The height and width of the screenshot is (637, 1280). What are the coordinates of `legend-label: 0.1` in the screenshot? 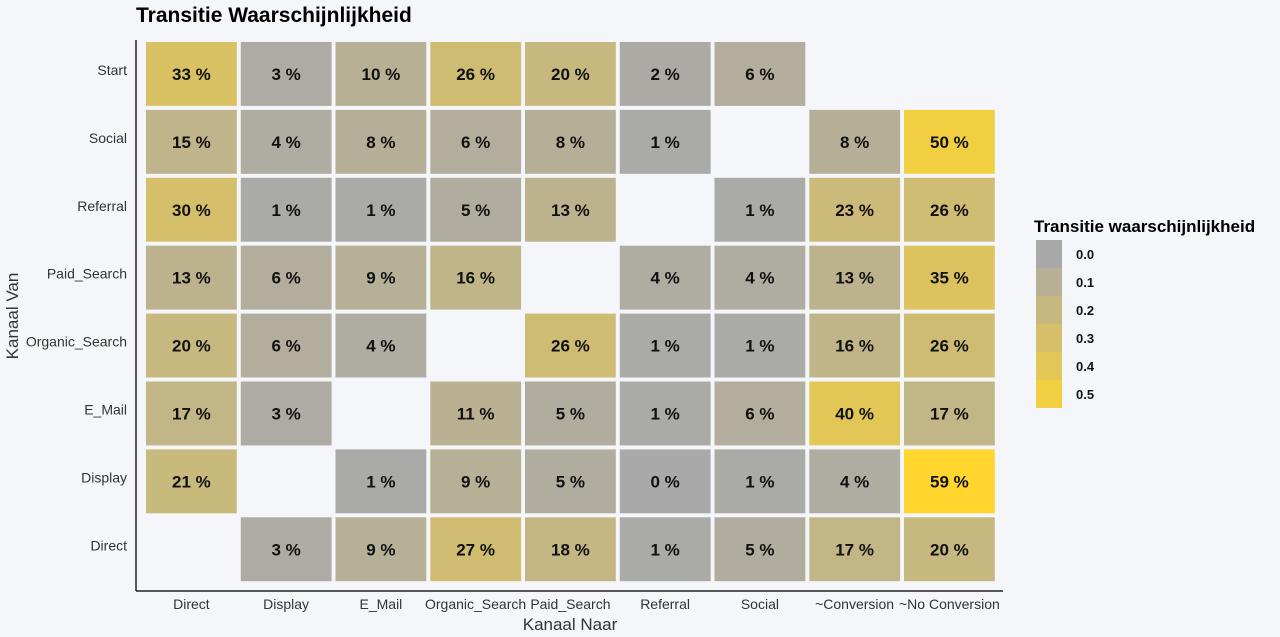 It's located at (1085, 282).